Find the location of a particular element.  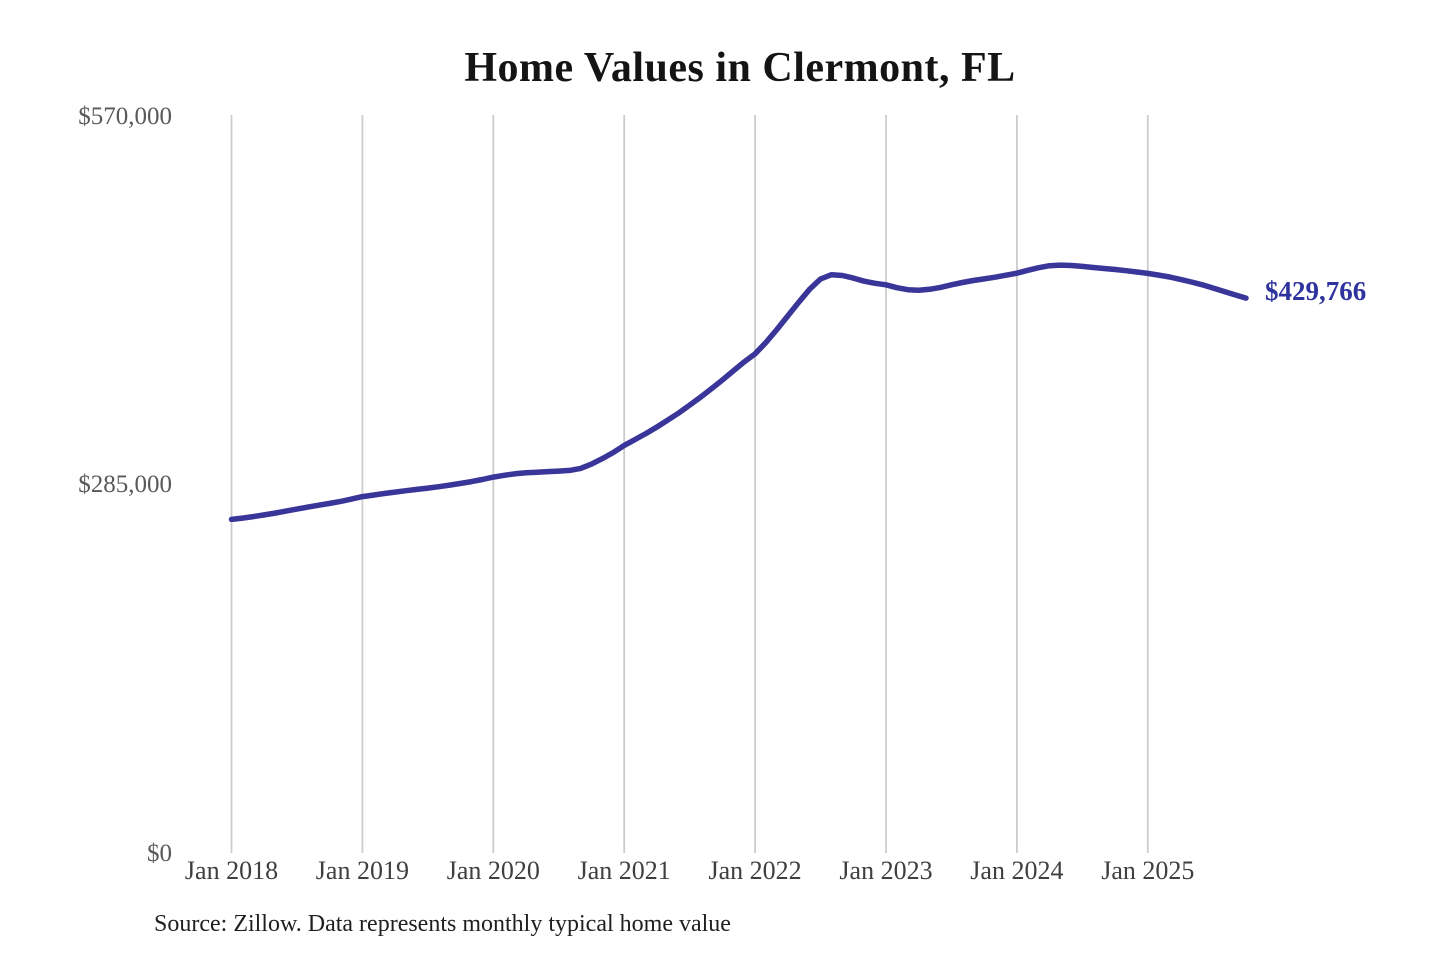

x-tick-label: Jan 2018 is located at coordinates (231, 870).